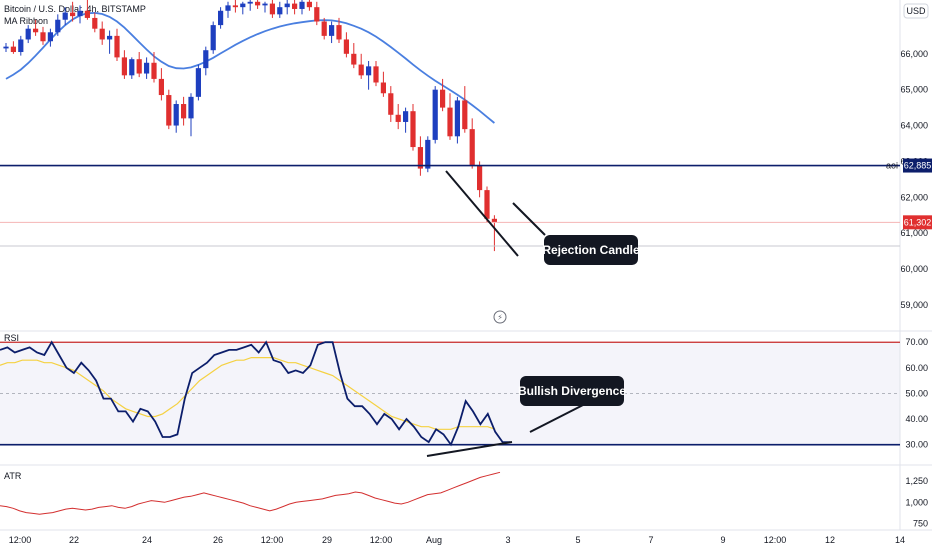 The height and width of the screenshot is (550, 932). What do you see at coordinates (916, 419) in the screenshot?
I see `rsi-tick-label: 40.00` at bounding box center [916, 419].